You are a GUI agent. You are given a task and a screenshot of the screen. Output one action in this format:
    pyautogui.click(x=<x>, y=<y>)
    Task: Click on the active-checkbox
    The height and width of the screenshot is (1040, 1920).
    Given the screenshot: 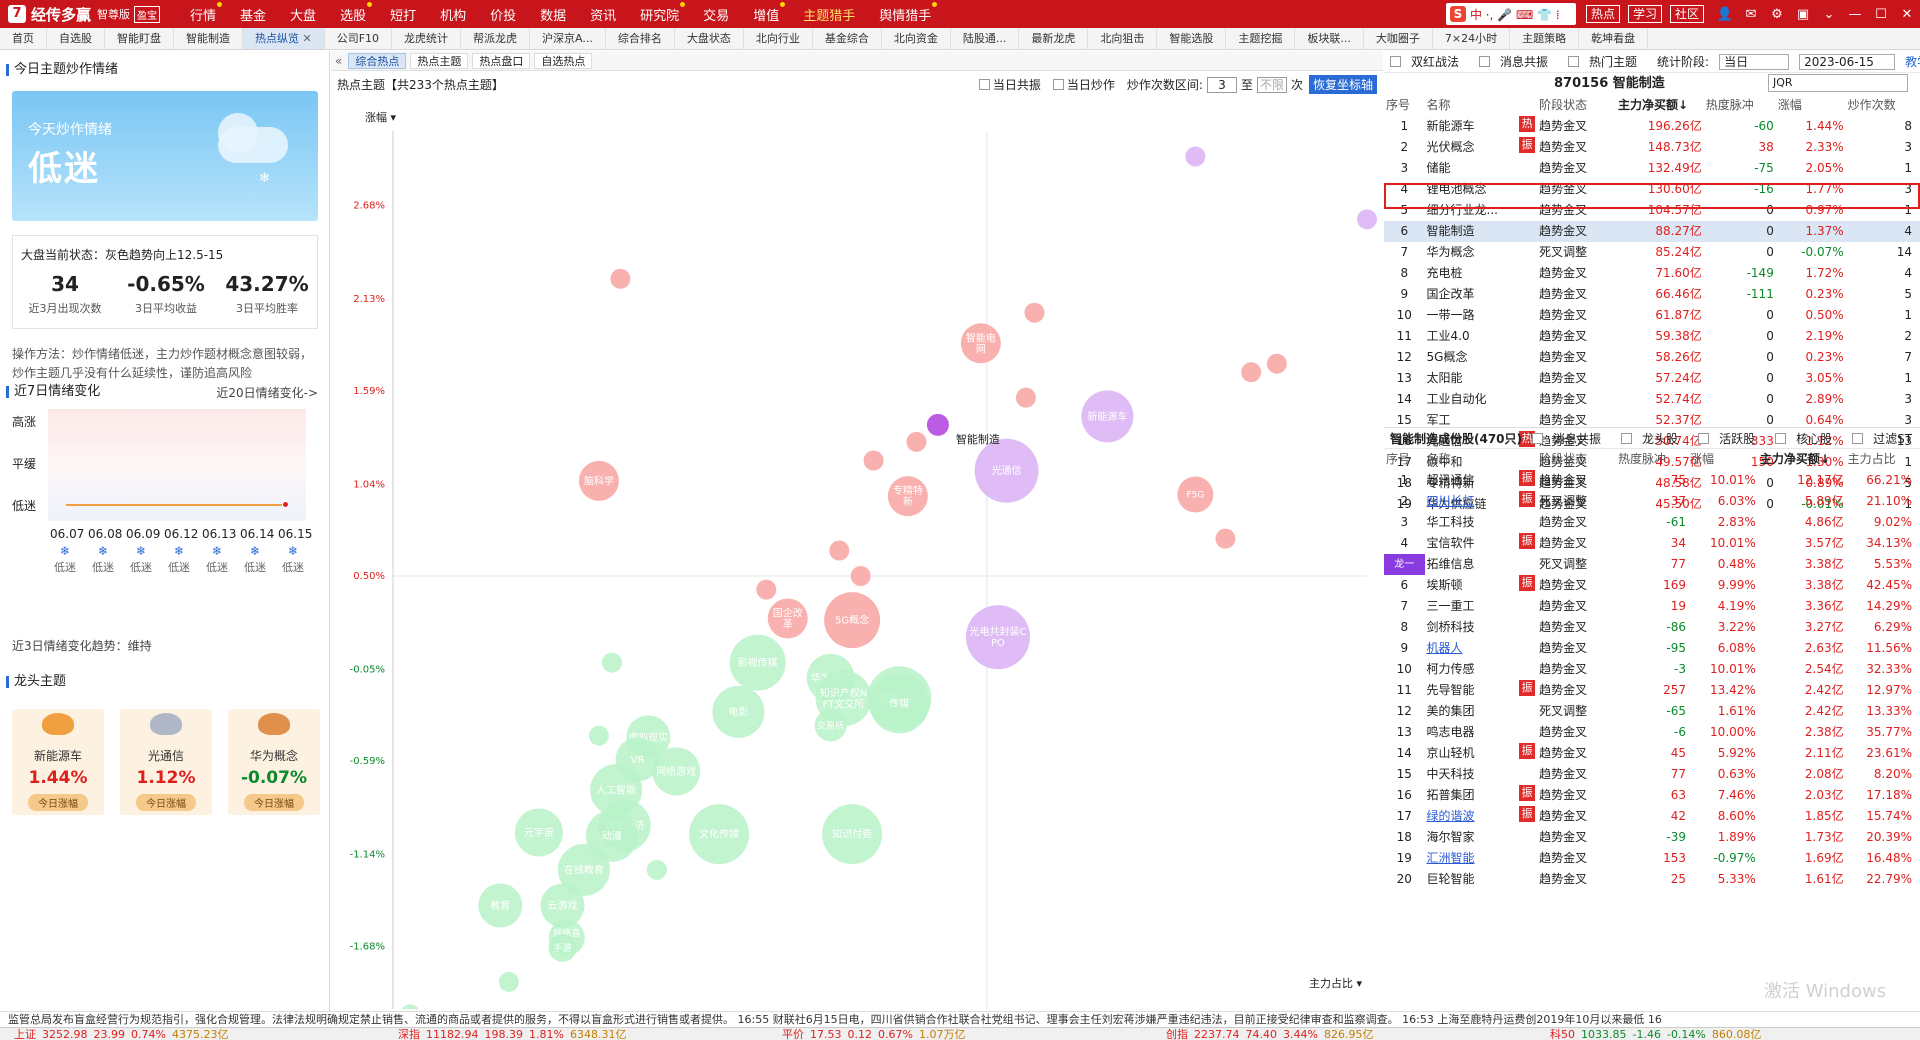 What is the action you would take?
    pyautogui.click(x=1704, y=438)
    